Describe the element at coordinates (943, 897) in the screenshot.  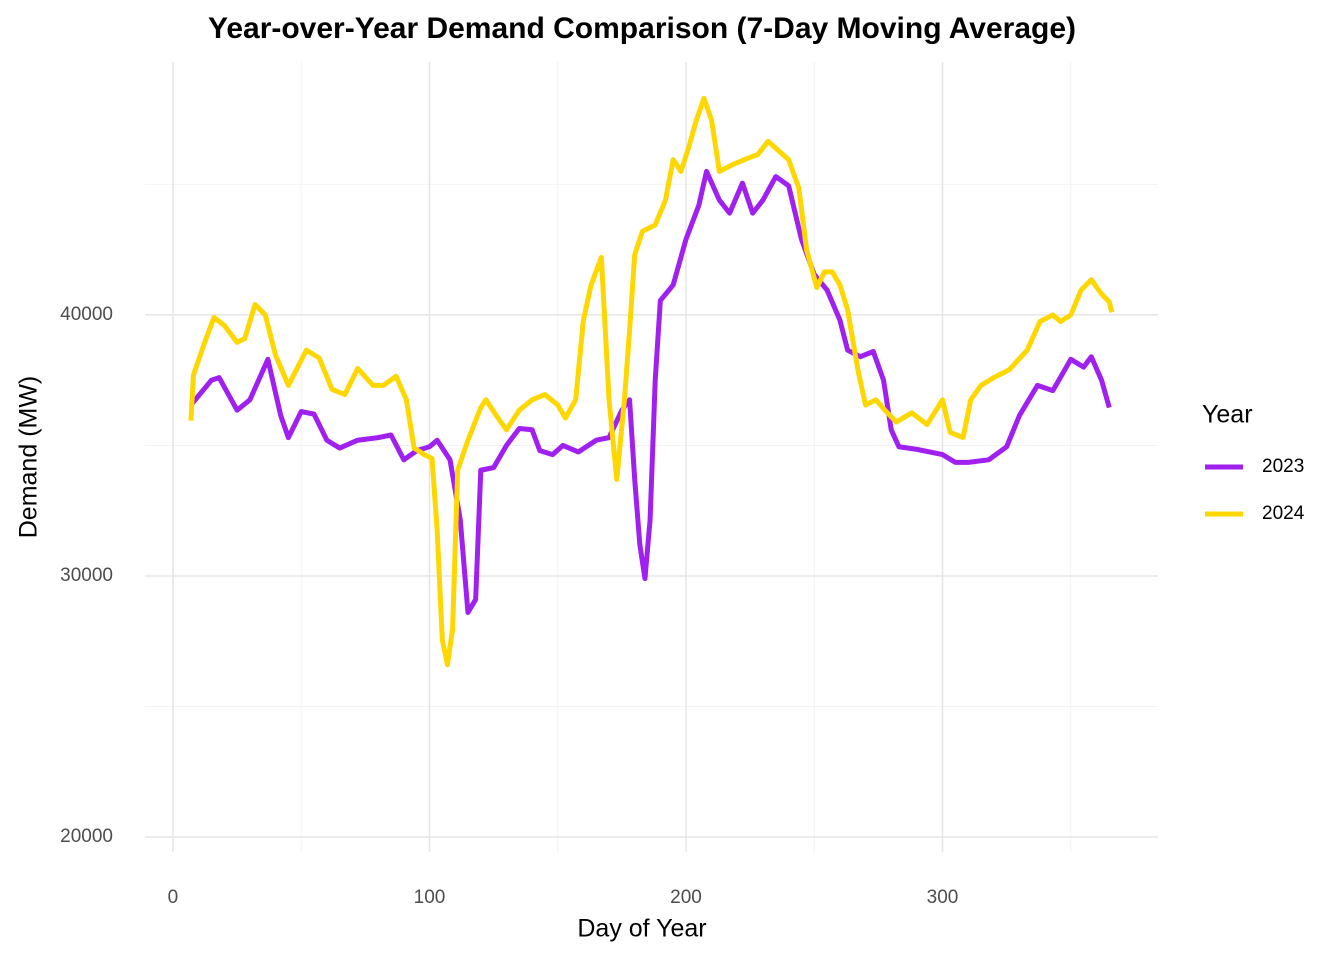
I see `x-tick-label: 300` at that location.